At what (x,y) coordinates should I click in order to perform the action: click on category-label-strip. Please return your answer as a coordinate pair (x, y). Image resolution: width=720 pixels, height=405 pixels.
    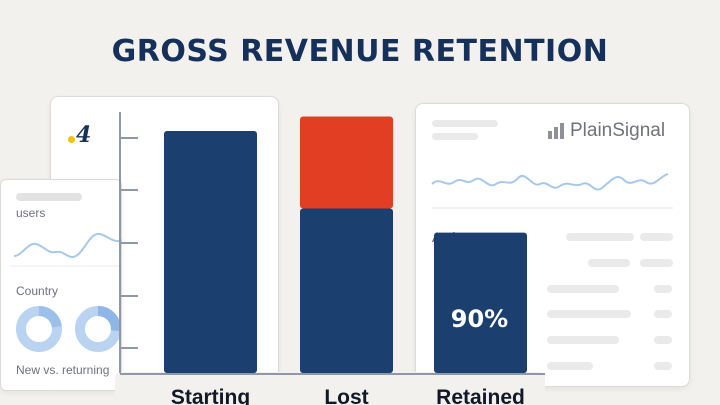
    Looking at the image, I should click on (330, 388).